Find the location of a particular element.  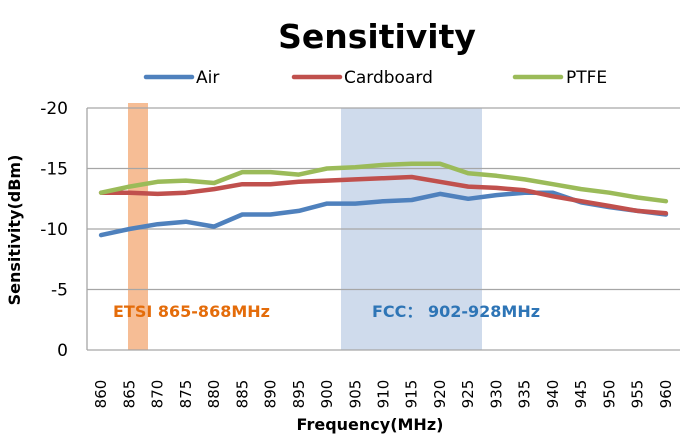

x-tick-label: 905 is located at coordinates (355, 394).